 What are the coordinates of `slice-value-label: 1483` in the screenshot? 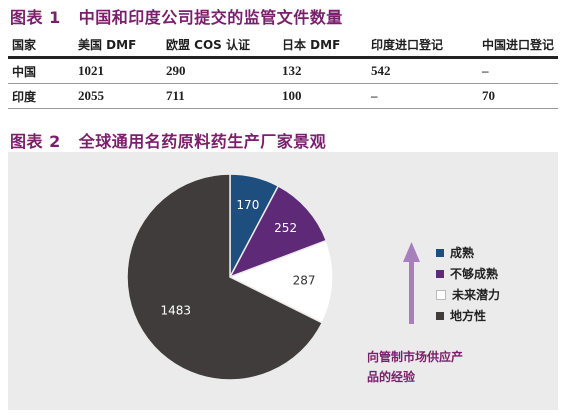 It's located at (175, 311).